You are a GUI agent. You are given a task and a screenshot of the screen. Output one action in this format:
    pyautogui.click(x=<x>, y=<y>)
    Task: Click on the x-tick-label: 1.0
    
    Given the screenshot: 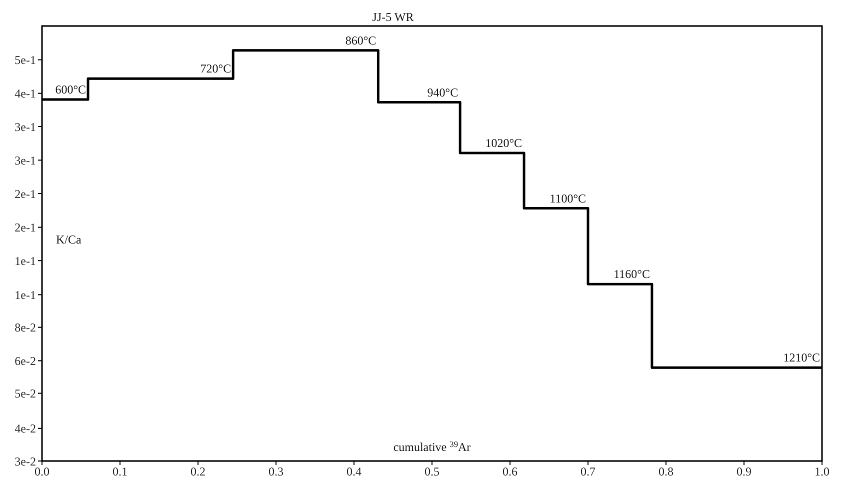 What is the action you would take?
    pyautogui.click(x=822, y=471)
    